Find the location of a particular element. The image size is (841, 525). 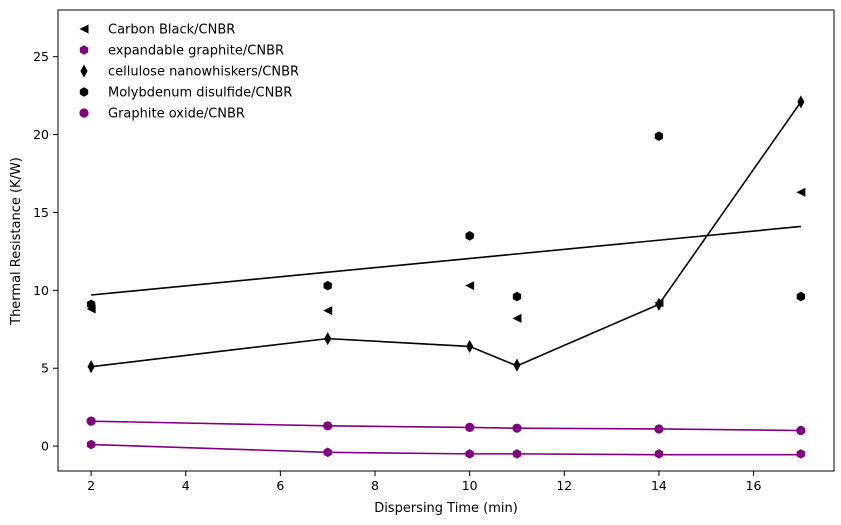

y-tick-label: 25 is located at coordinates (41, 56).